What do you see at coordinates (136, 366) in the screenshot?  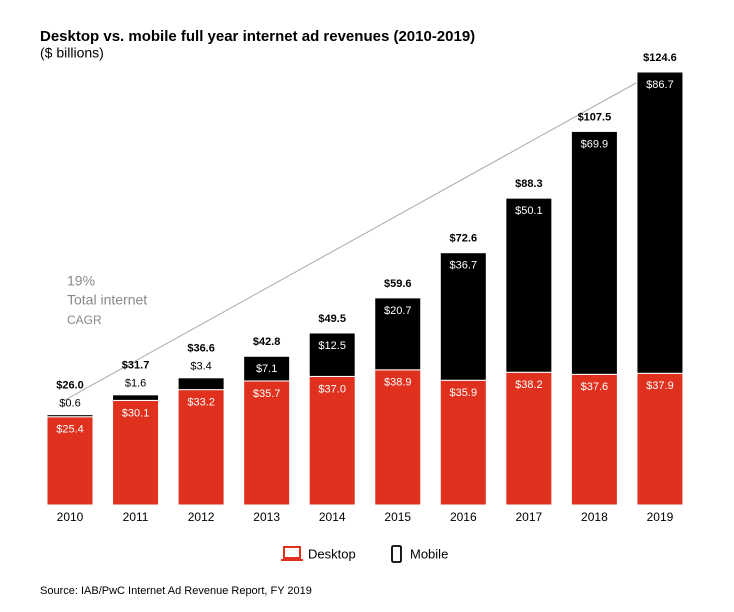 I see `total-label: $31.7` at bounding box center [136, 366].